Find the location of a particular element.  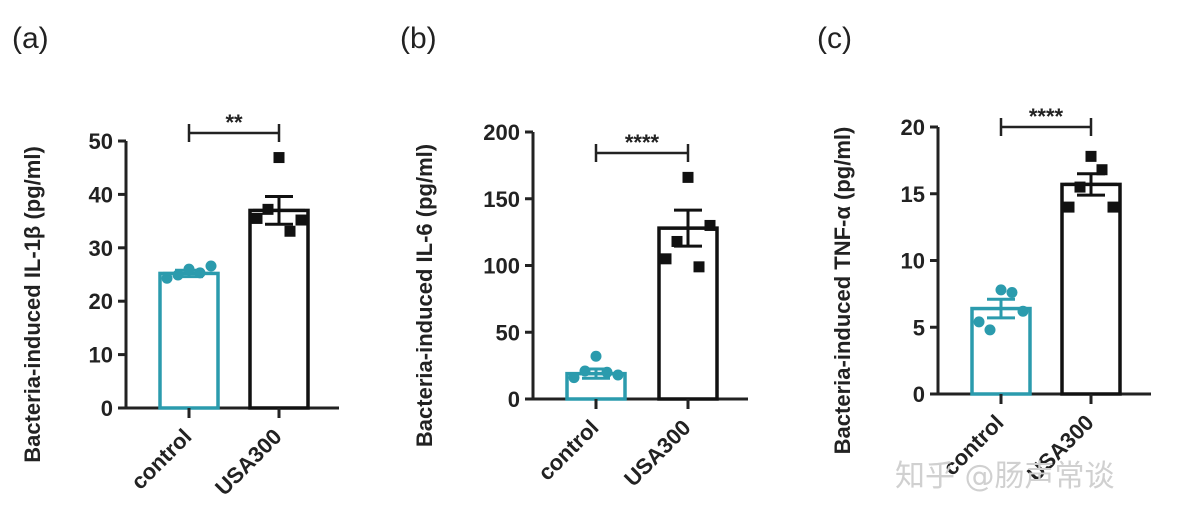

y-tick-label: 5 is located at coordinates (919, 327).